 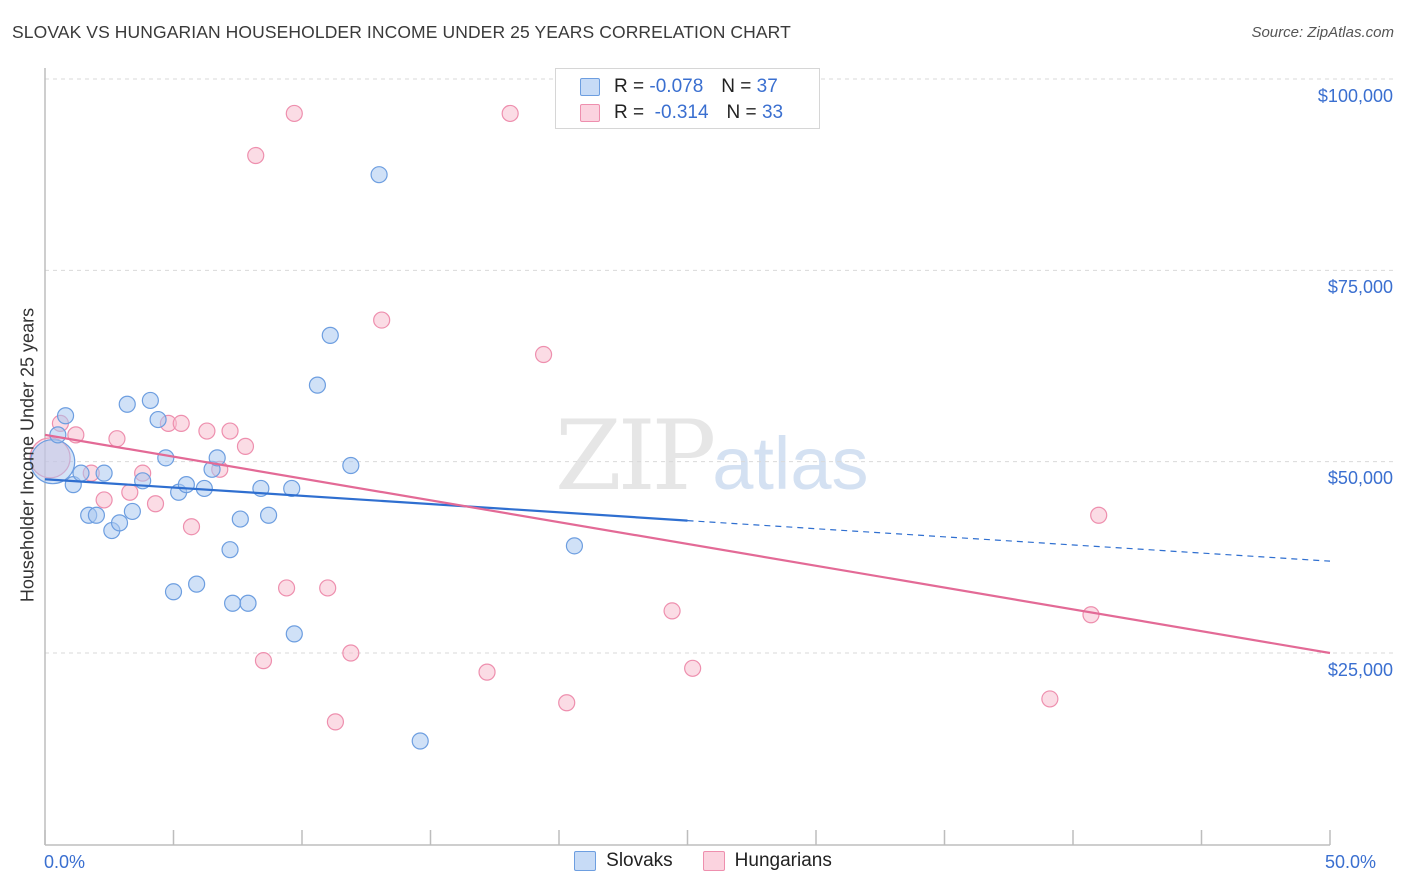 I want to click on slovaks-trend-extension, so click(x=1009, y=540).